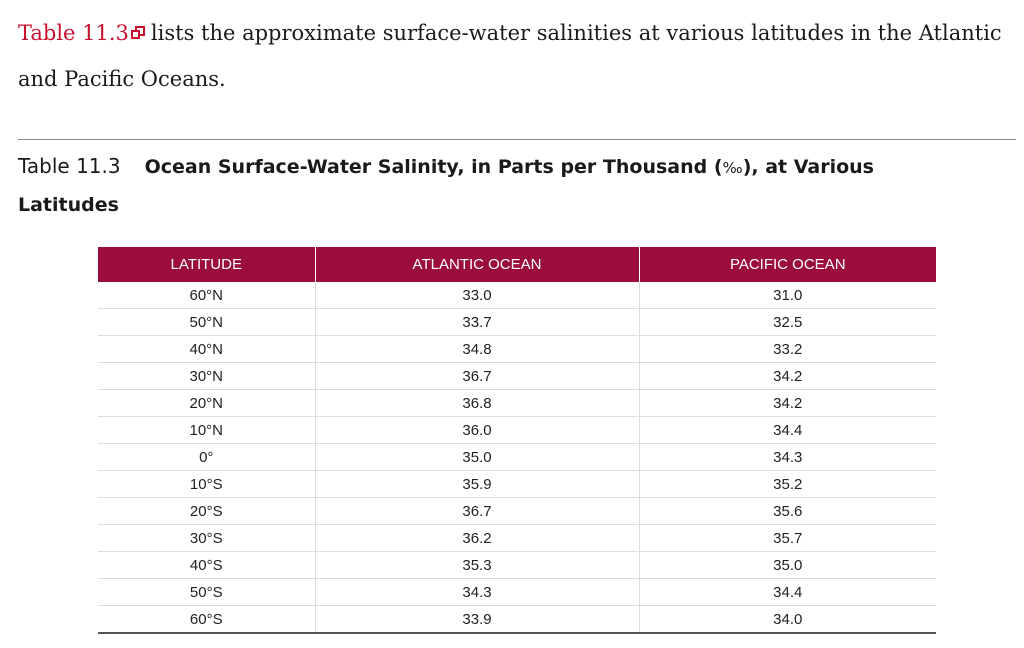  What do you see at coordinates (477, 430) in the screenshot?
I see `atlantic-cell: 36.0` at bounding box center [477, 430].